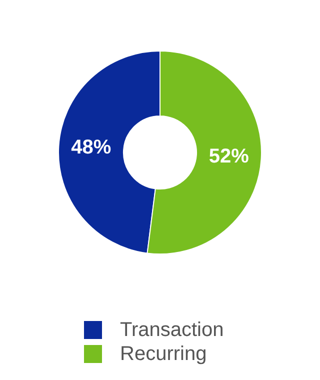 The height and width of the screenshot is (380, 320). Describe the element at coordinates (91, 147) in the screenshot. I see `data-label: 48%` at that location.